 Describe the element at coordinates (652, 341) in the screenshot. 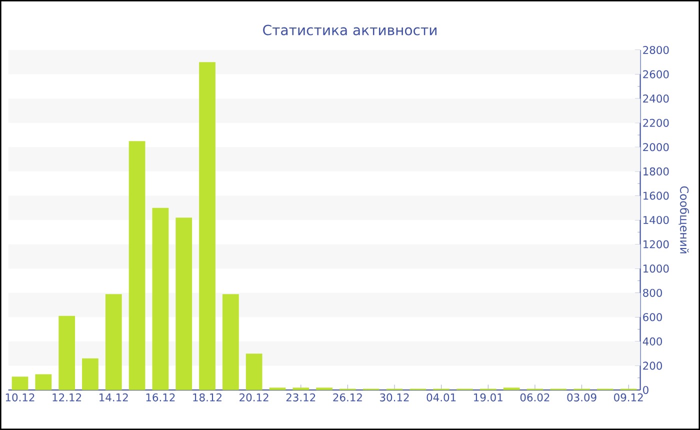

I see `y-tick-label: 400` at that location.